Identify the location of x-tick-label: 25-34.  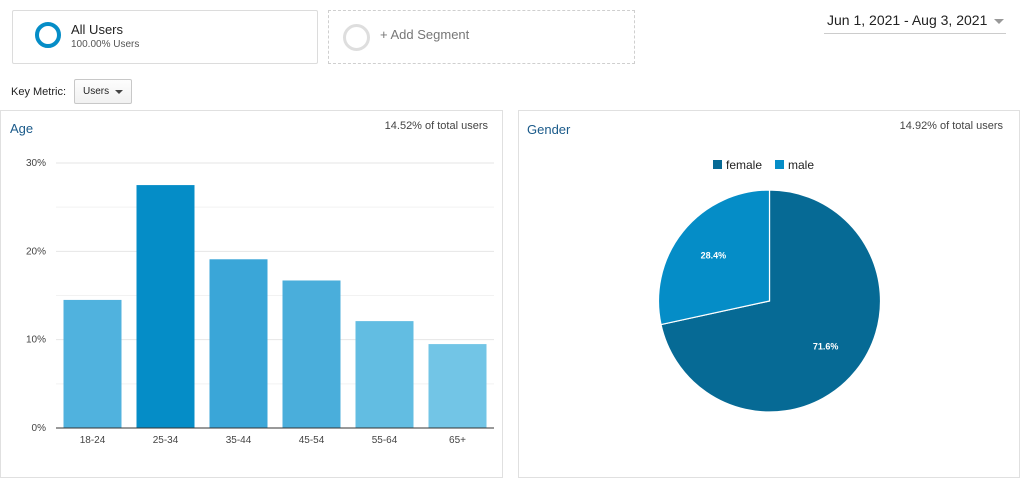
(166, 440).